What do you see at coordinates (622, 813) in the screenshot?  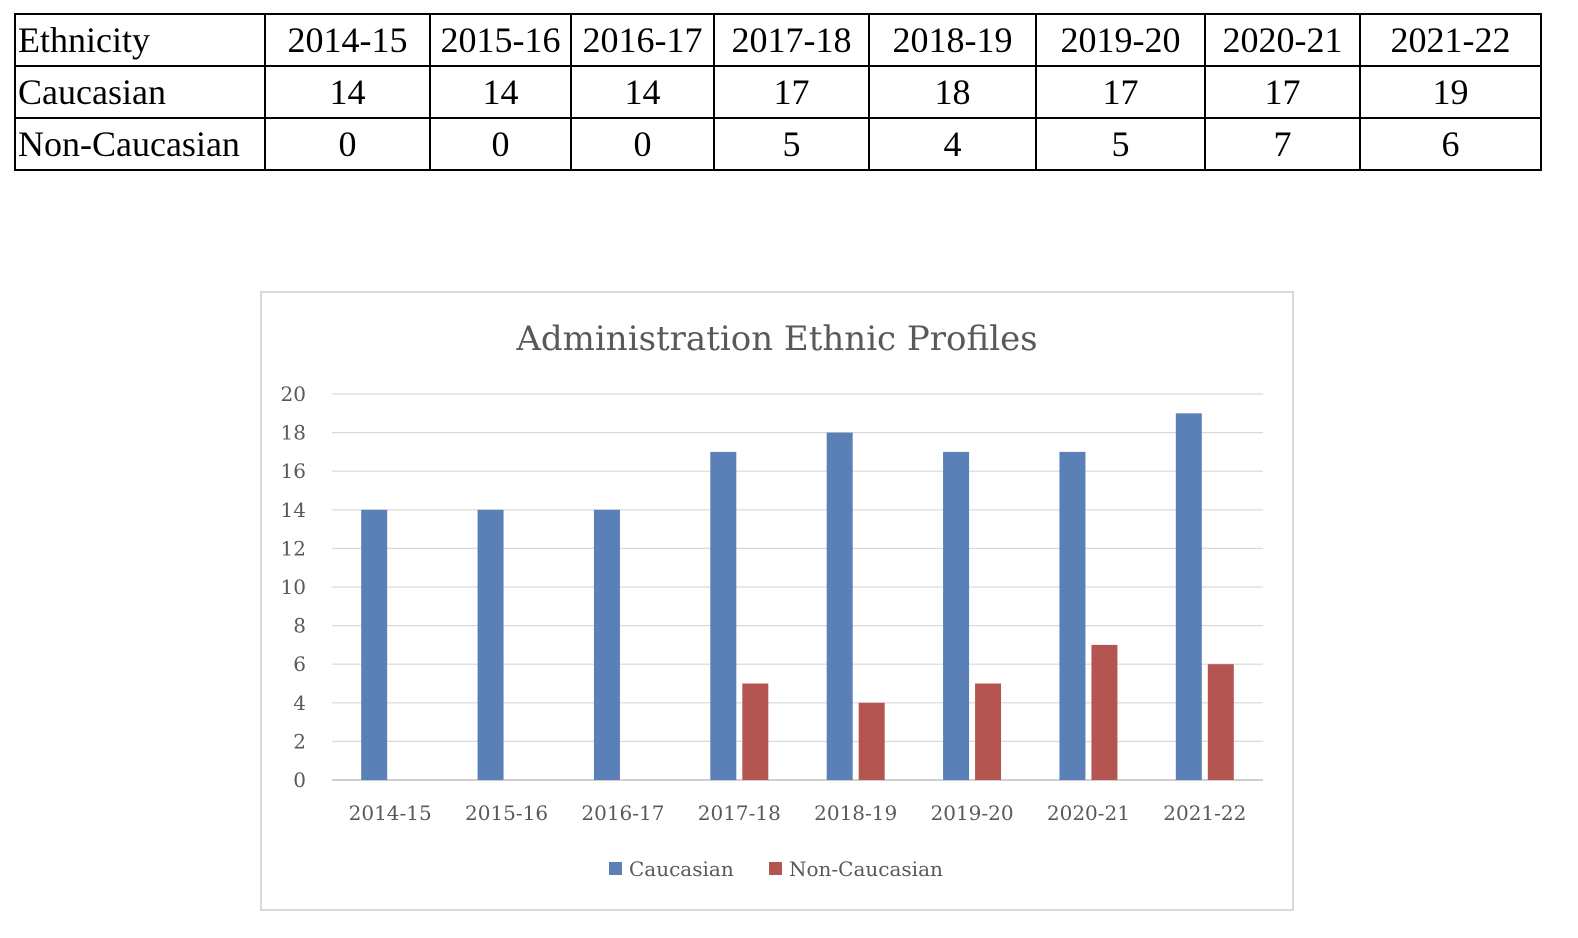 I see `x-tick-label: 2016-17` at bounding box center [622, 813].